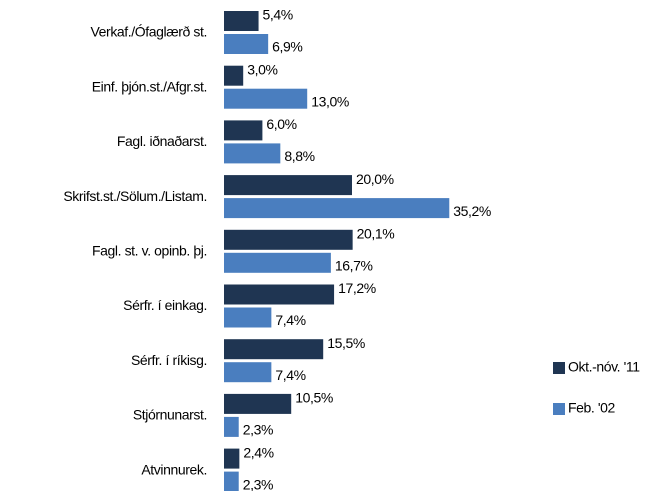 This screenshot has width=672, height=491. I want to click on value-label: 6,0%, so click(281, 124).